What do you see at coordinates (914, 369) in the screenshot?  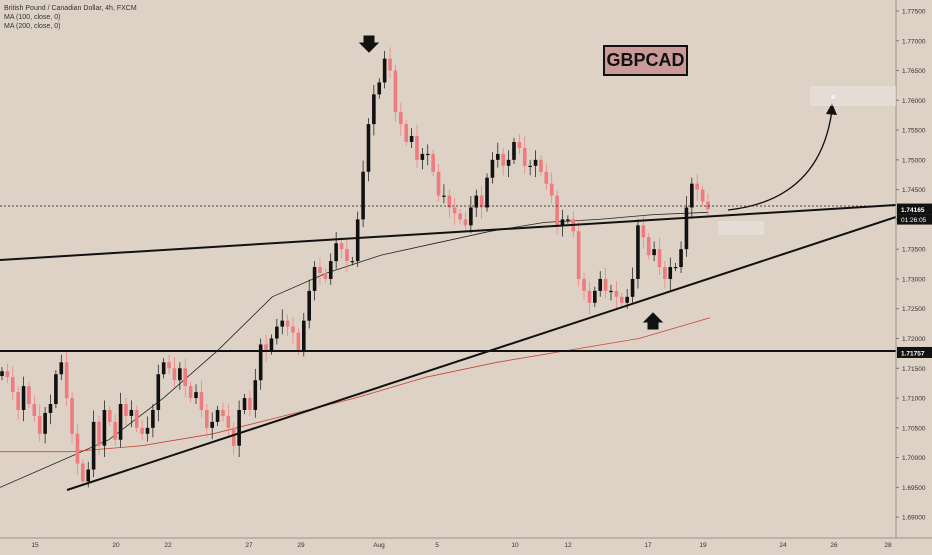 I see `y-tick-label: 1.71500` at bounding box center [914, 369].